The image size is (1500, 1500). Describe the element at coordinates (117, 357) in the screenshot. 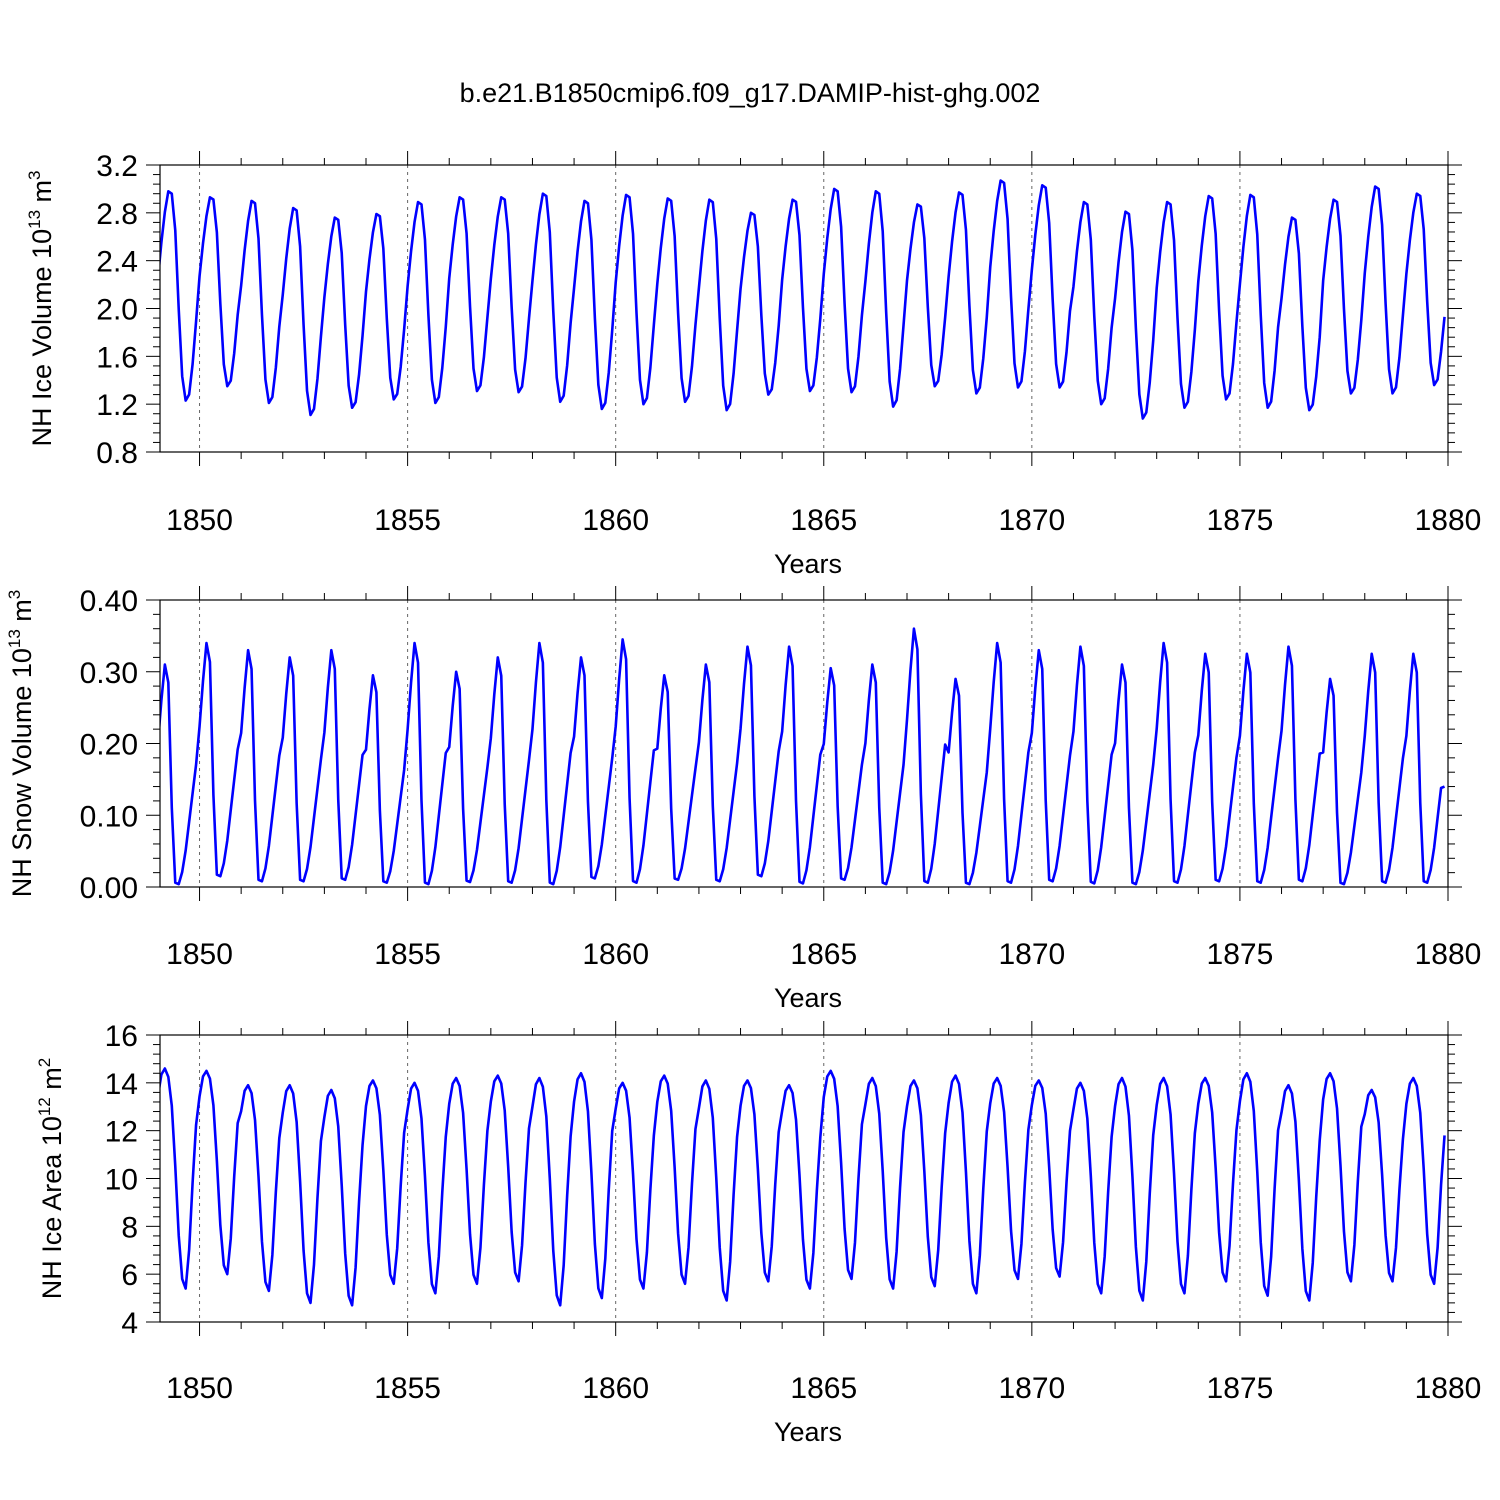

I see `y-tick-label: 1.6` at that location.